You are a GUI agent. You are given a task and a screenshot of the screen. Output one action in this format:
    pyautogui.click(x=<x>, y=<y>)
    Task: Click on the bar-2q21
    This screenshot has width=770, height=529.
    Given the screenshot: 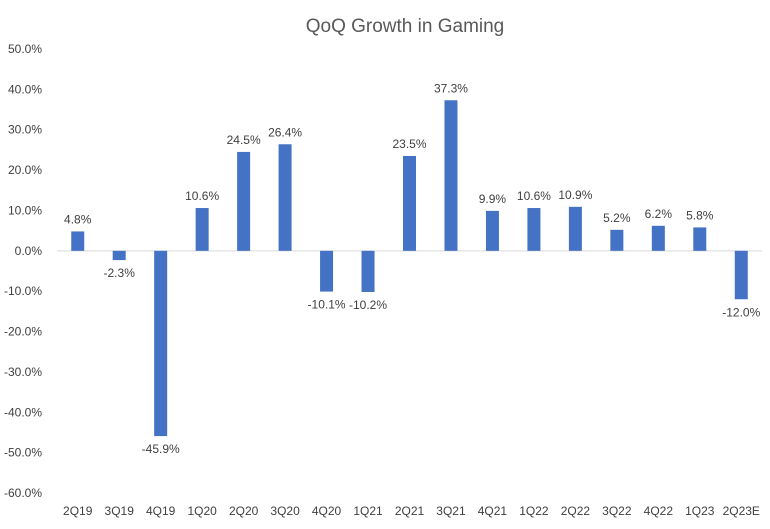 What is the action you would take?
    pyautogui.click(x=409, y=203)
    